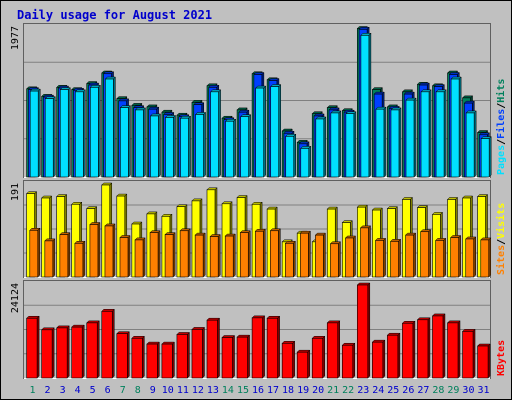 The width and height of the screenshot is (512, 405). What do you see at coordinates (123, 390) in the screenshot?
I see `x-label-day-7: 7` at bounding box center [123, 390].